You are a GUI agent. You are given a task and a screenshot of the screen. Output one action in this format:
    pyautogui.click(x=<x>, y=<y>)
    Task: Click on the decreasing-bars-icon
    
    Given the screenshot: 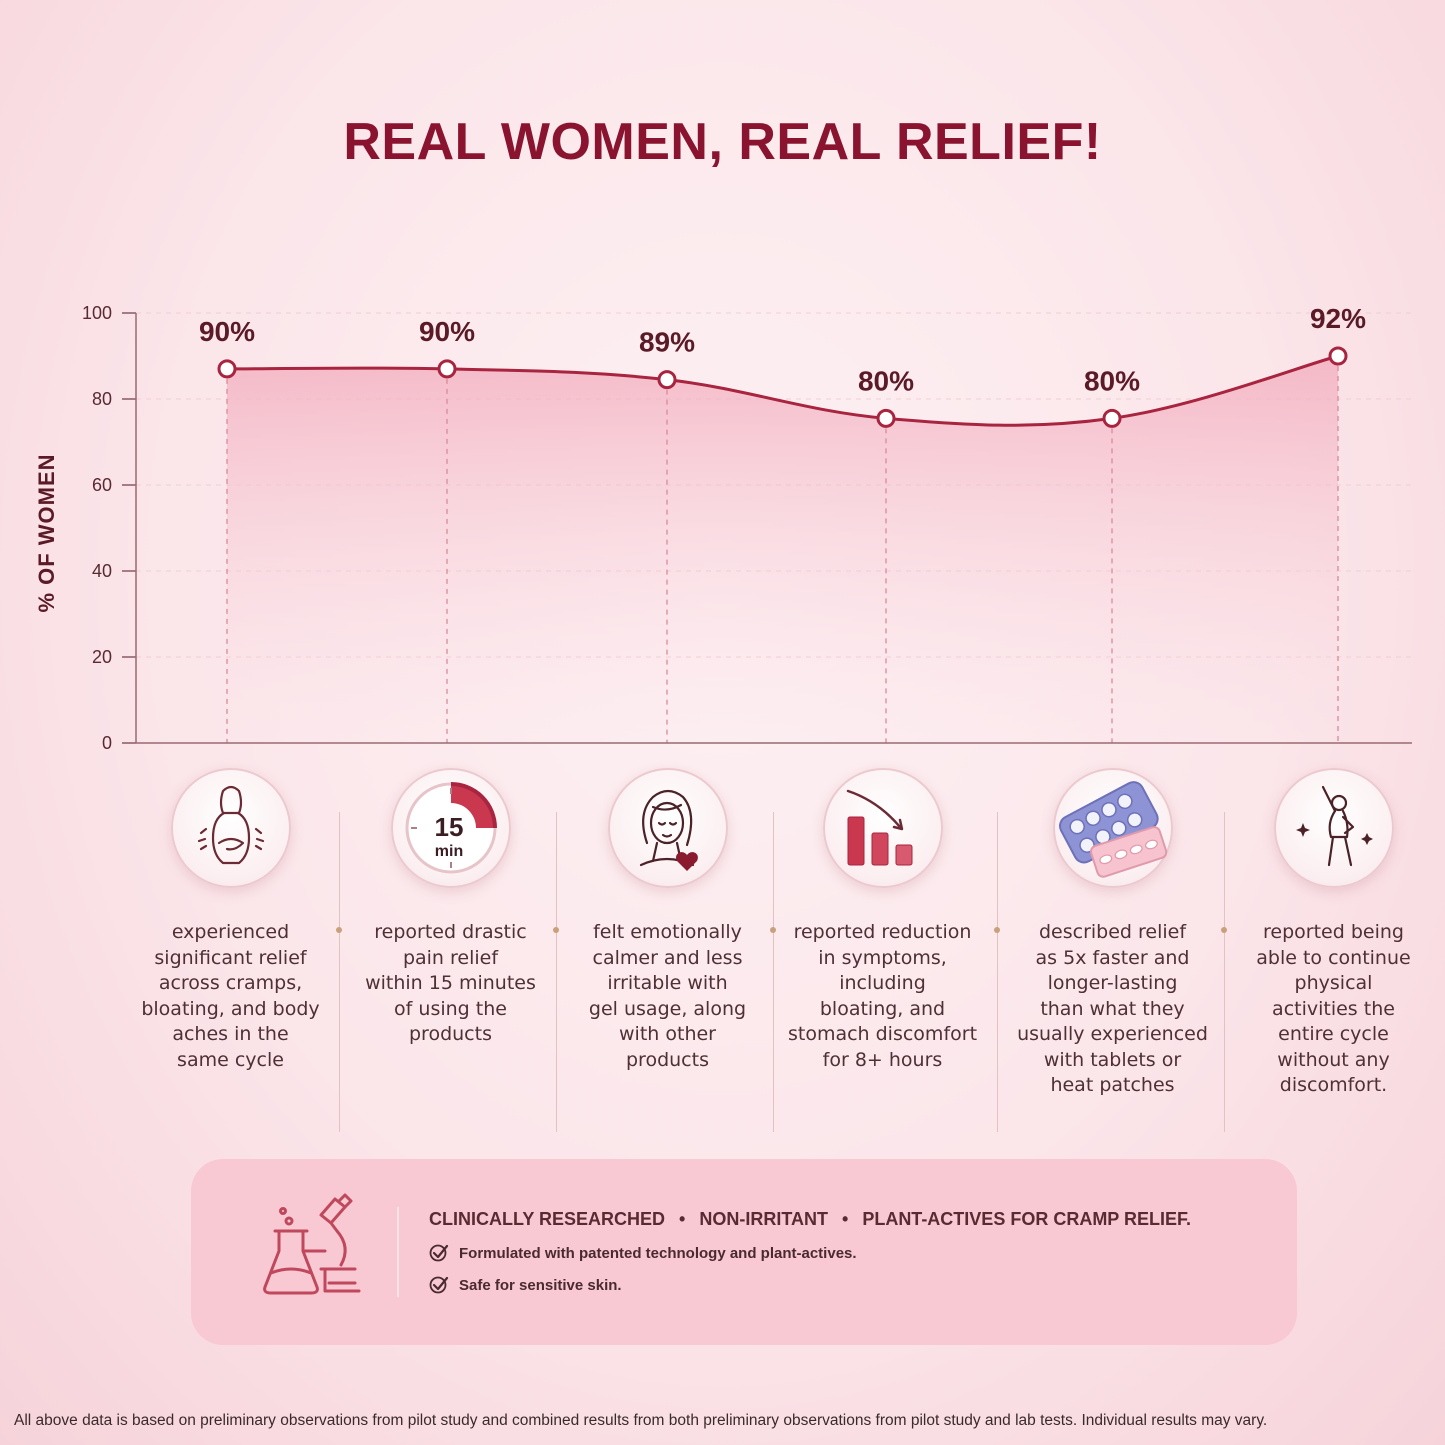 What is the action you would take?
    pyautogui.click(x=882, y=828)
    